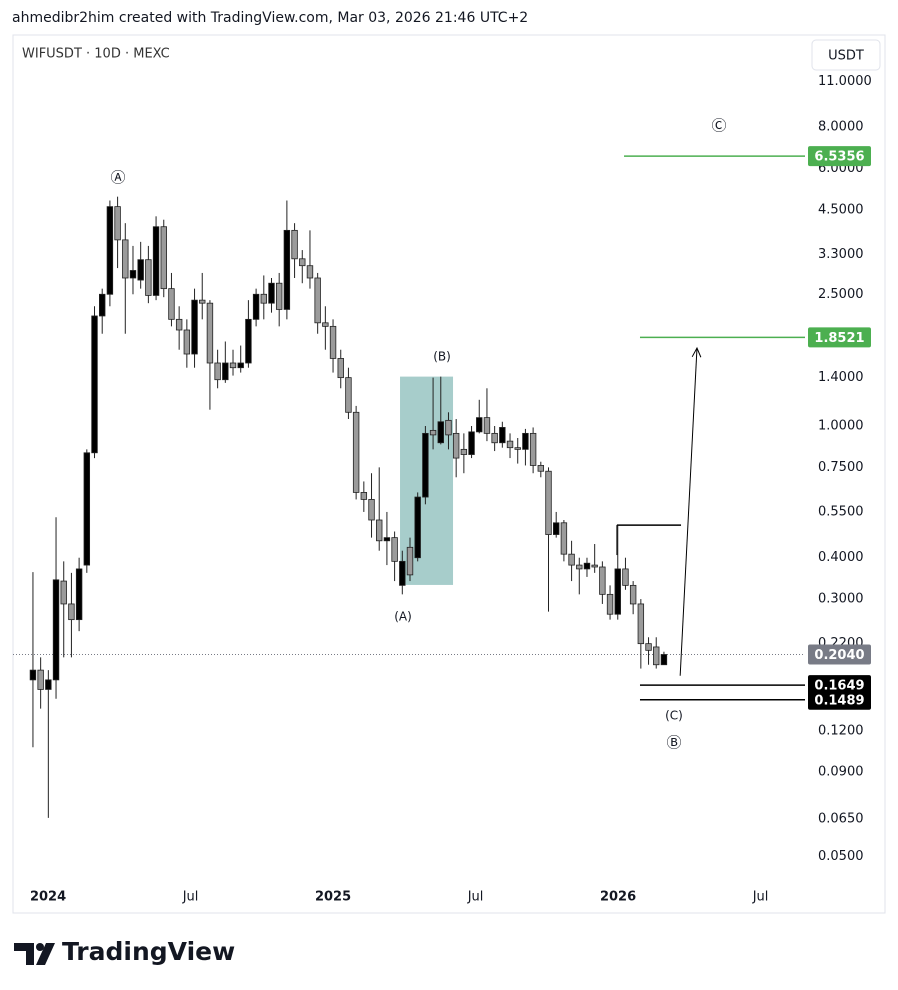  What do you see at coordinates (673, 743) in the screenshot?
I see `wave-label: Ⓑ` at bounding box center [673, 743].